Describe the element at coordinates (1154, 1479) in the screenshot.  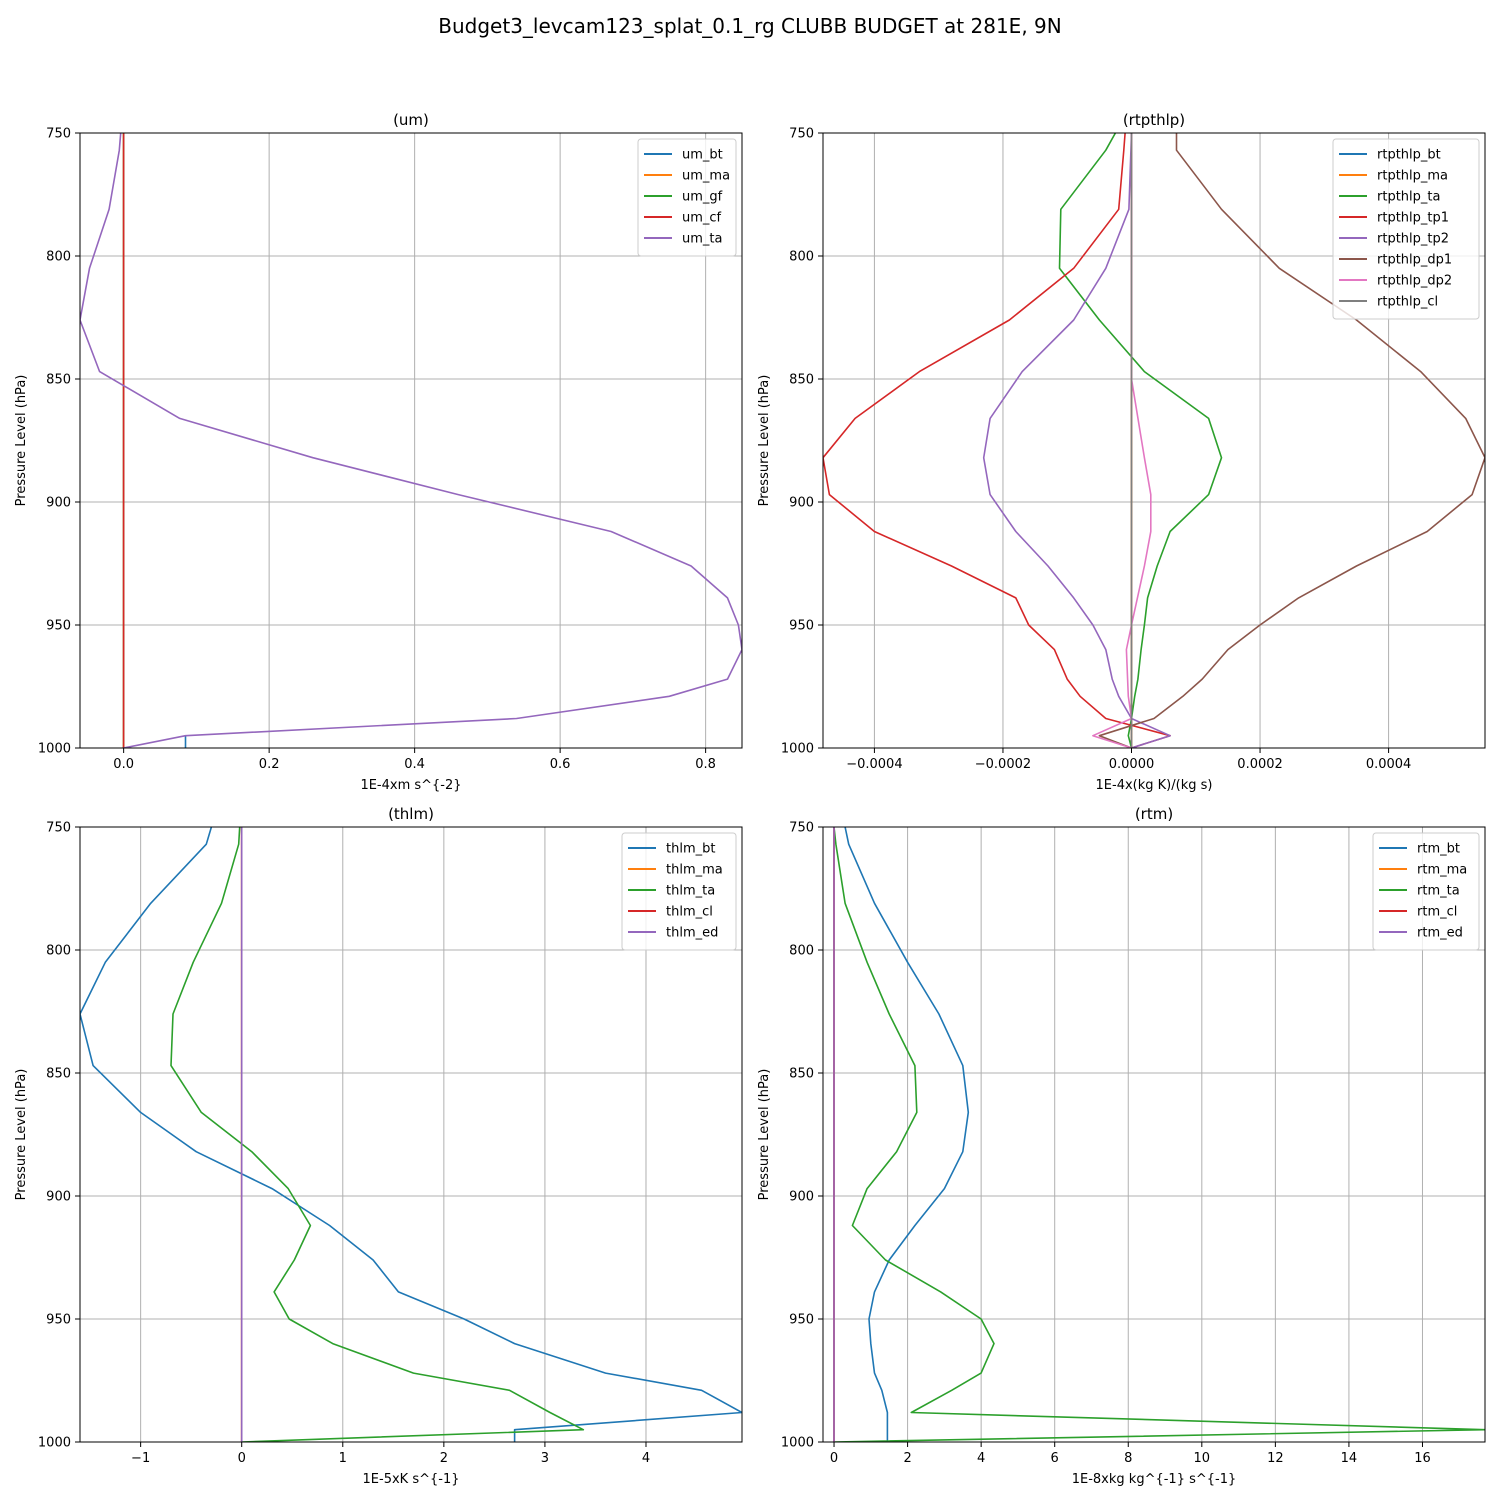
I see `x-axis-label: 1E-8xkg kg^{-1} s^{-1}` at that location.